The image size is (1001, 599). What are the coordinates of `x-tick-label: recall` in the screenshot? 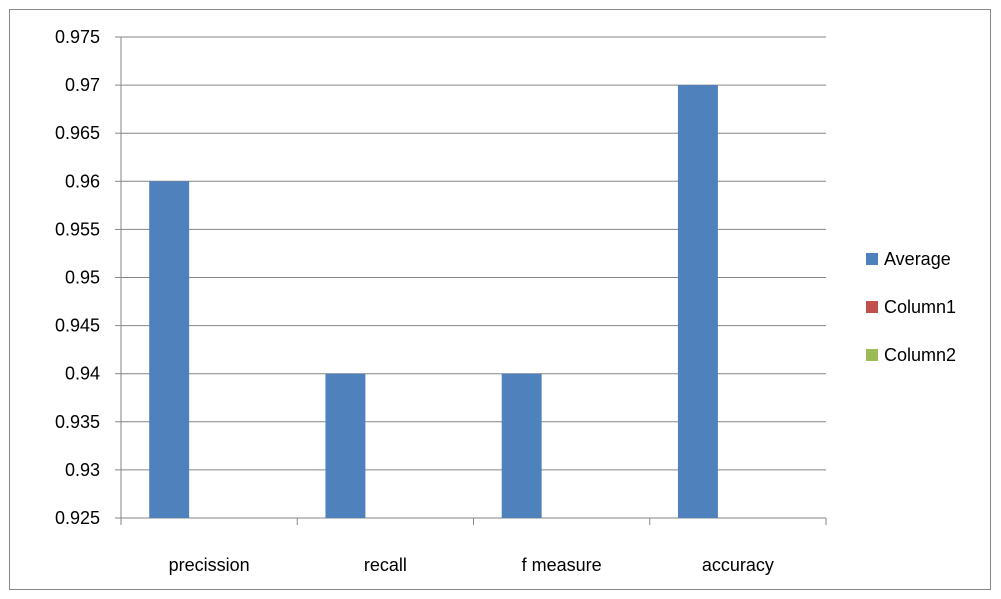 It's located at (385, 565).